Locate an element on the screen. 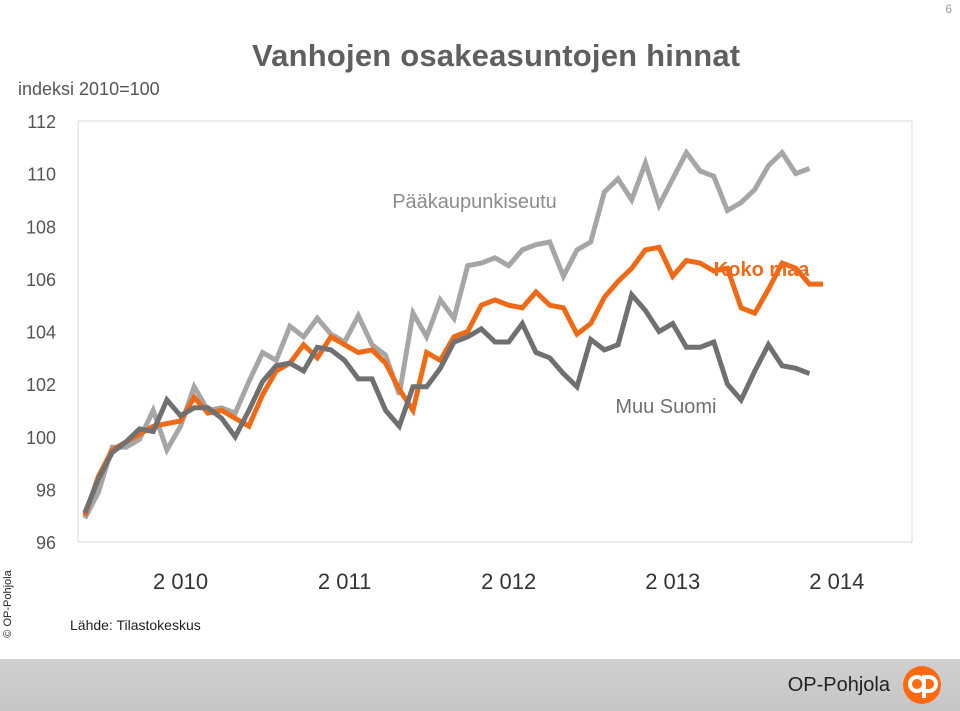 The height and width of the screenshot is (711, 960). y-axis-title: indeksi 2010=100 is located at coordinates (89, 89).